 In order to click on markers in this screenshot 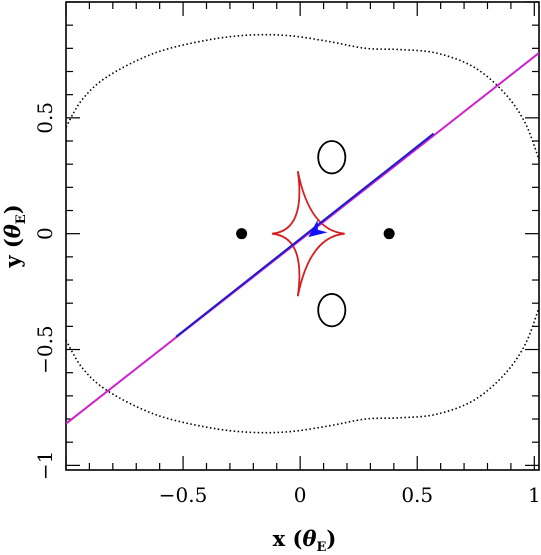, I will do `click(315, 229)`.